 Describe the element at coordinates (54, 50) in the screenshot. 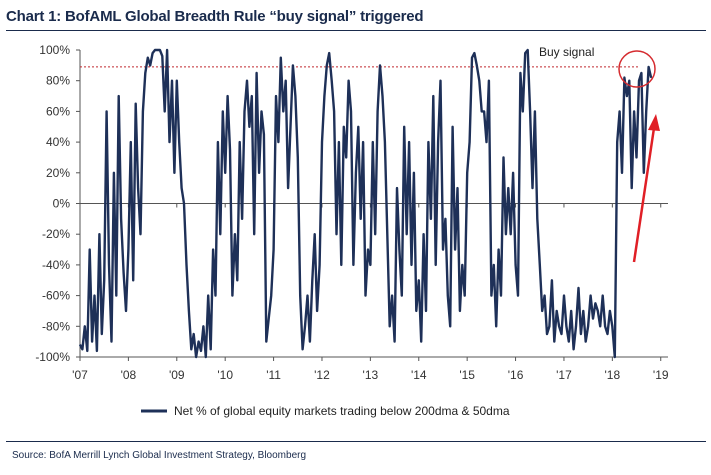

I see `y-tick-label: 100%` at that location.